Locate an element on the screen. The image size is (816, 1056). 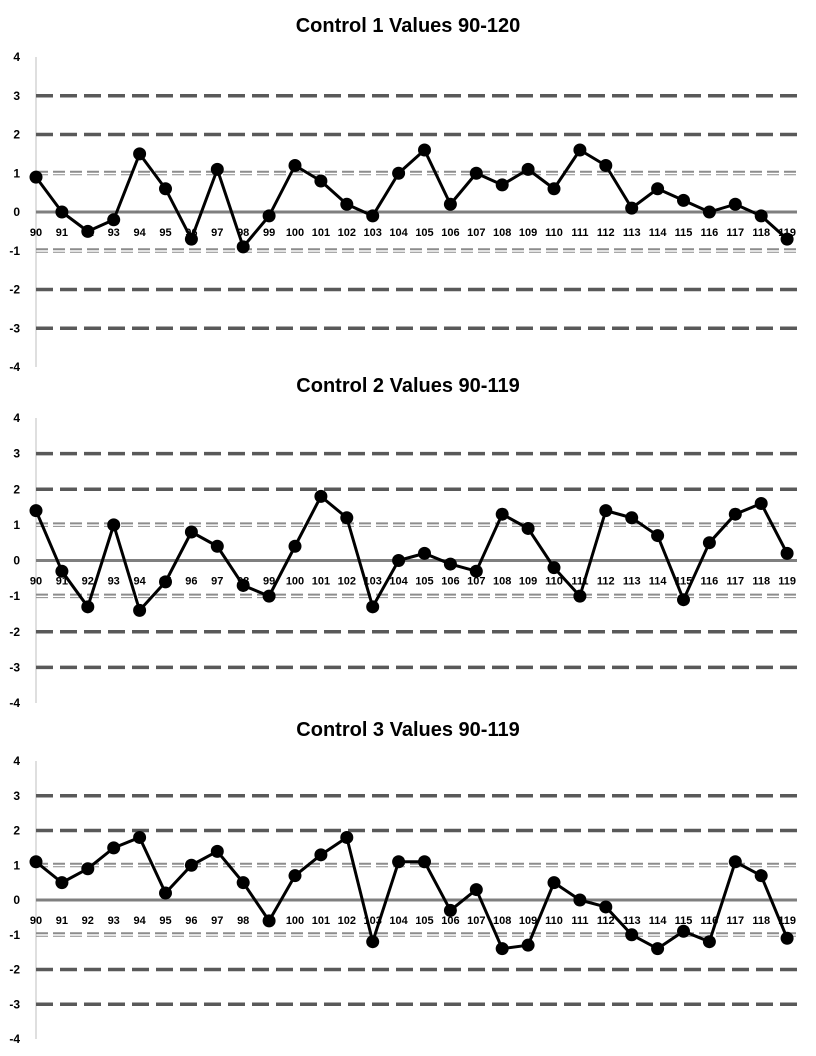
x-tick-label: 90 is located at coordinates (36, 233).